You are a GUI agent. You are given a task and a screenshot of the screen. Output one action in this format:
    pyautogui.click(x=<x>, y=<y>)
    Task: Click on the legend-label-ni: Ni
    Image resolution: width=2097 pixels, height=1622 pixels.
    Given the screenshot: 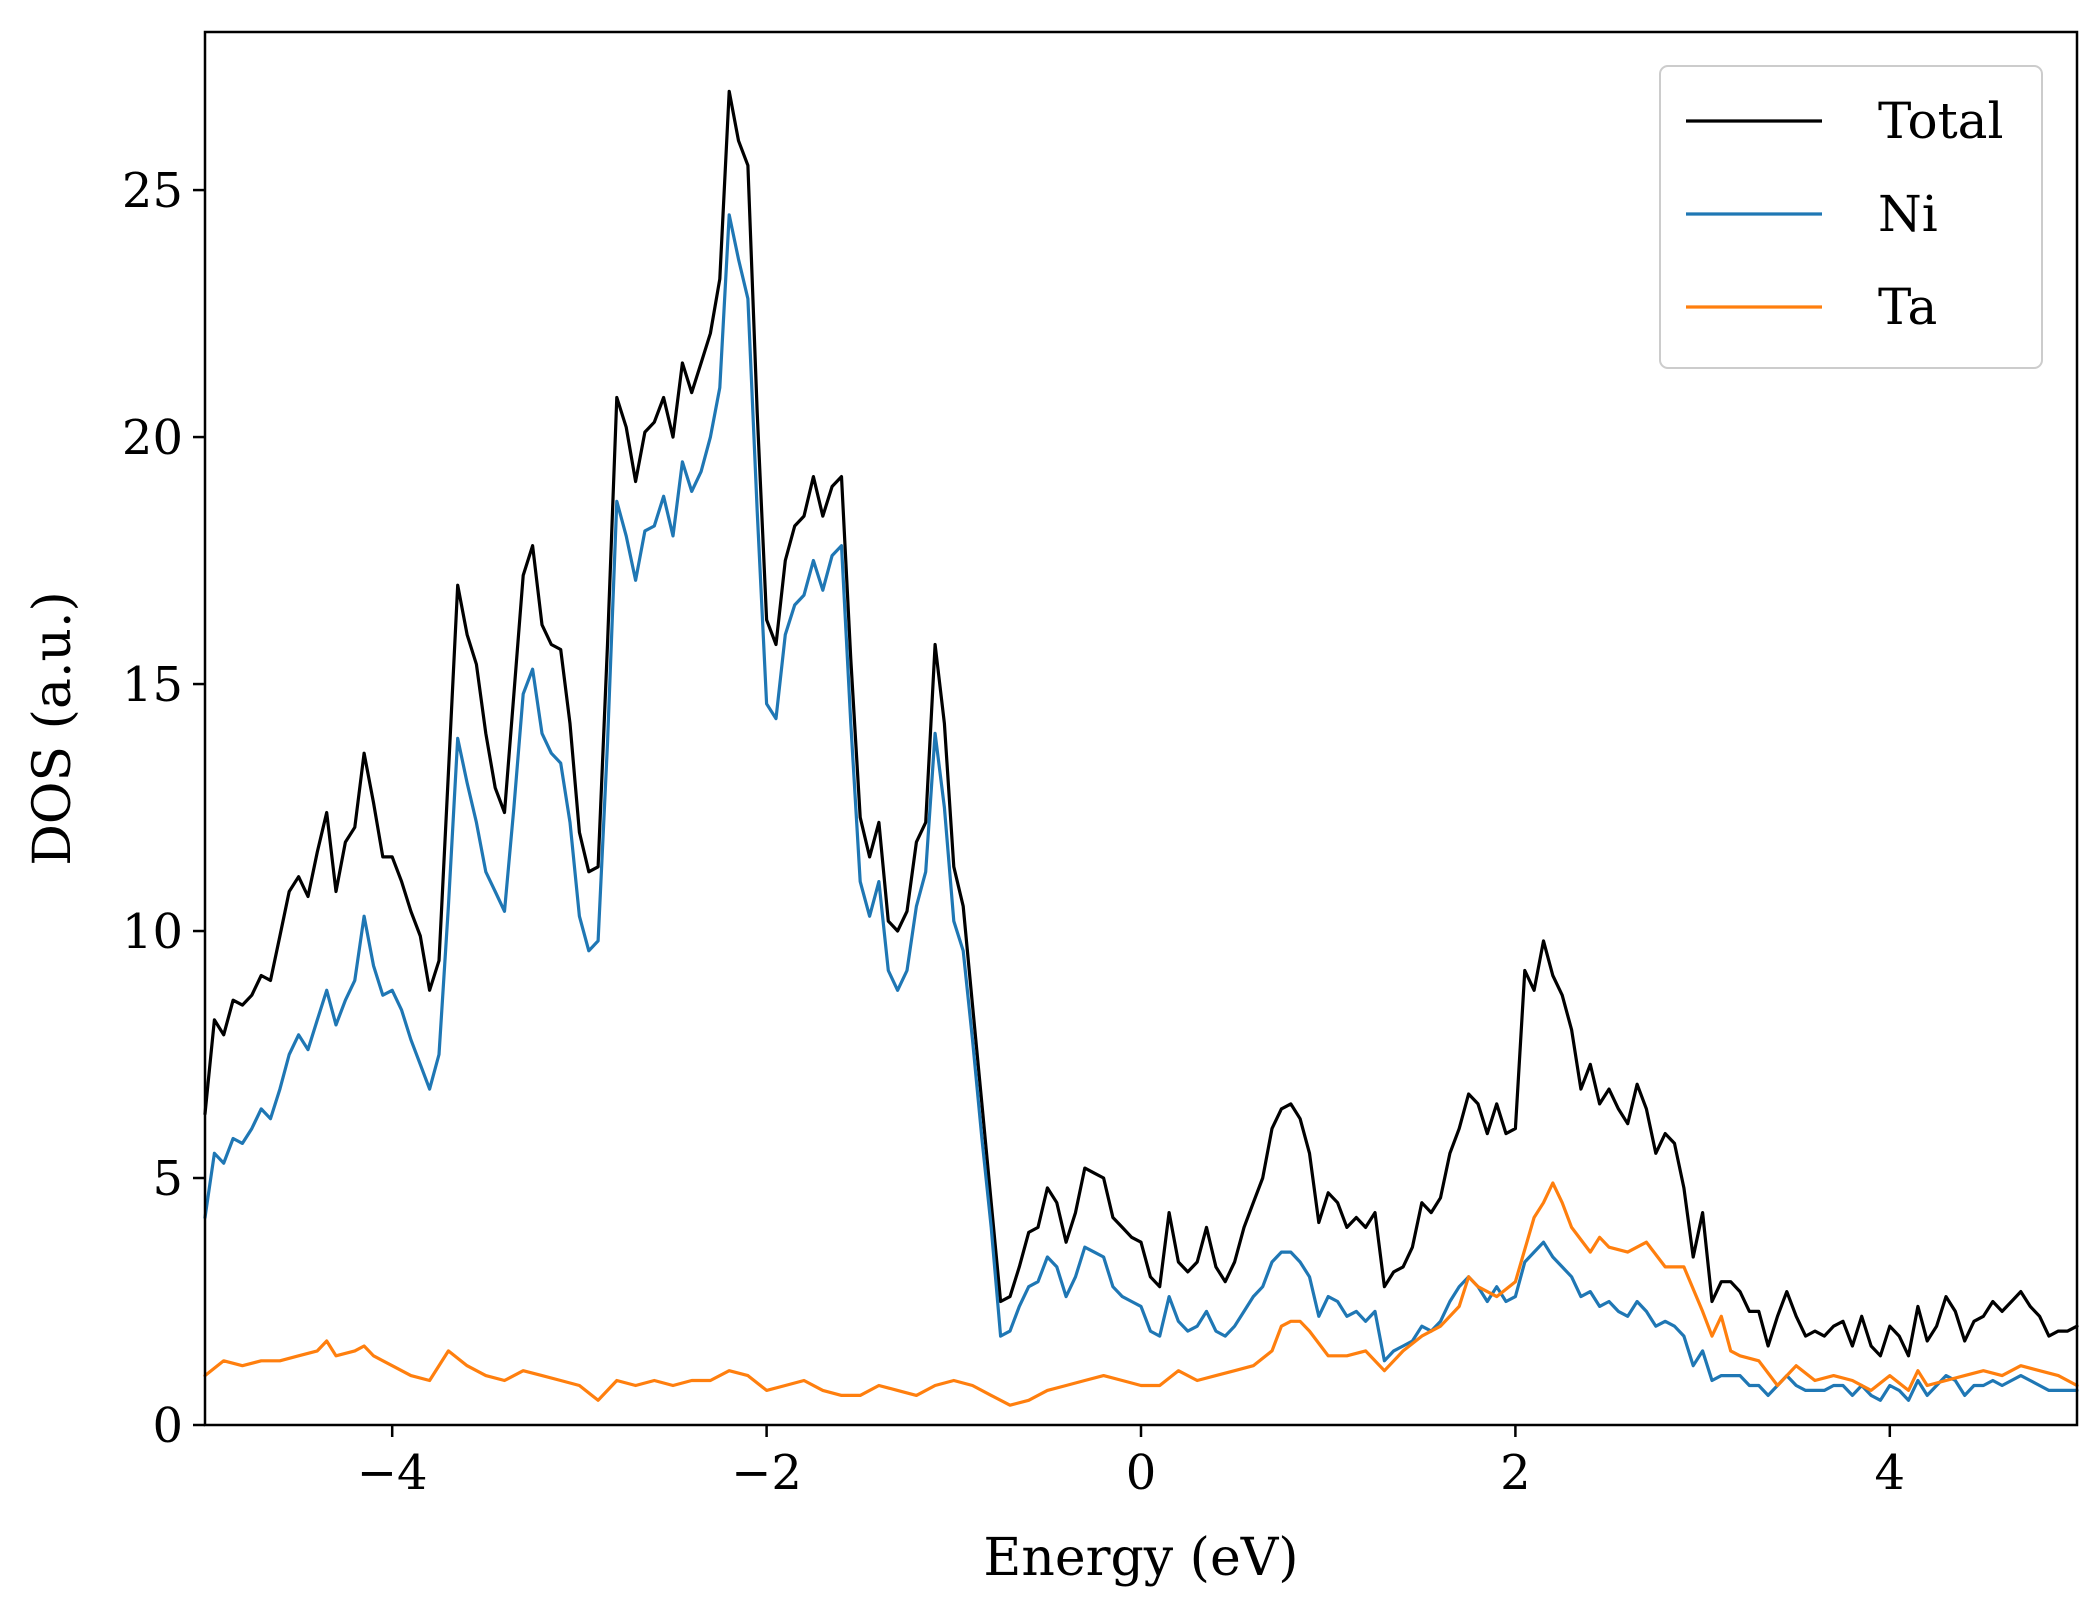 What is the action you would take?
    pyautogui.click(x=1908, y=214)
    